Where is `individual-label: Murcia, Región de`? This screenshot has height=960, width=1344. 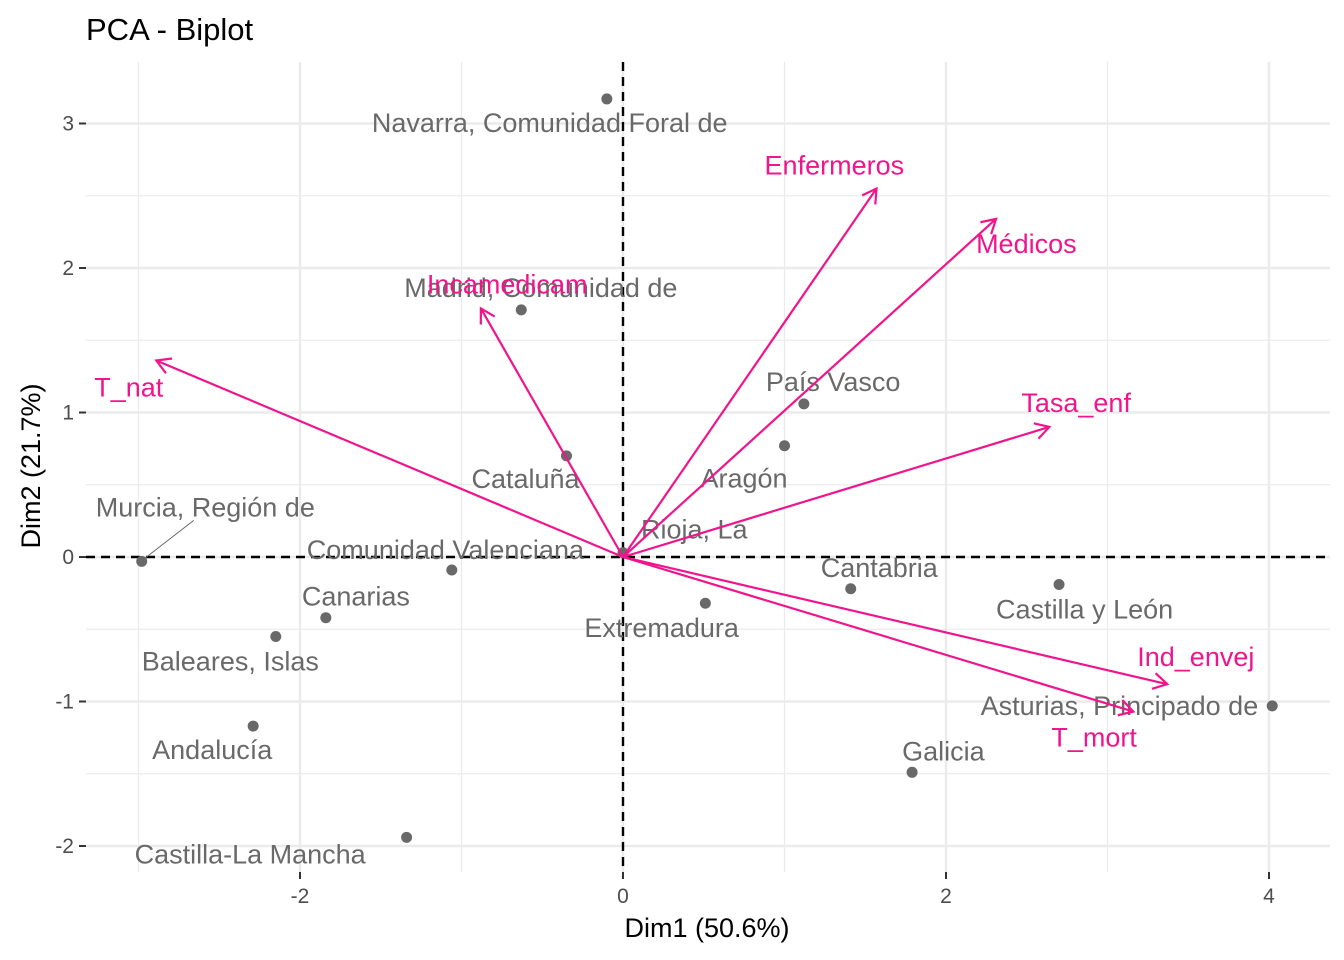 individual-label: Murcia, Región de is located at coordinates (205, 507).